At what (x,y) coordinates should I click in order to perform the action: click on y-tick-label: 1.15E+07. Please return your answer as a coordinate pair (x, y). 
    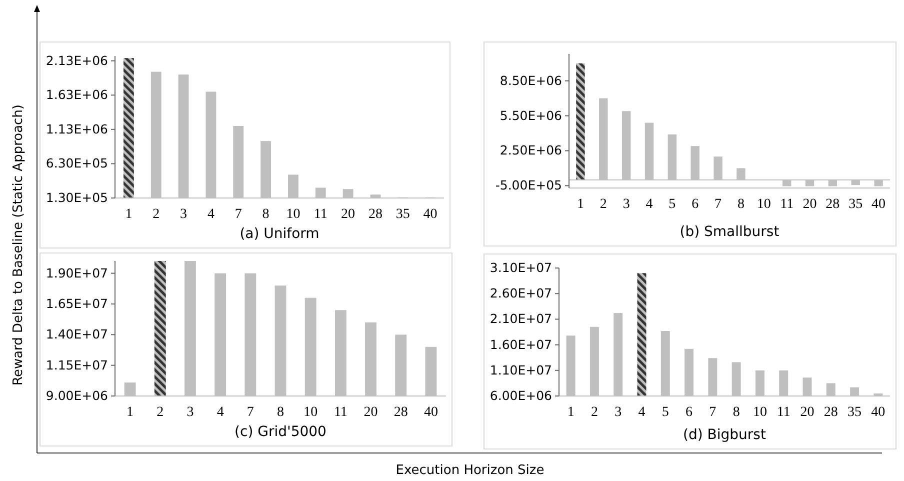
    Looking at the image, I should click on (77, 364).